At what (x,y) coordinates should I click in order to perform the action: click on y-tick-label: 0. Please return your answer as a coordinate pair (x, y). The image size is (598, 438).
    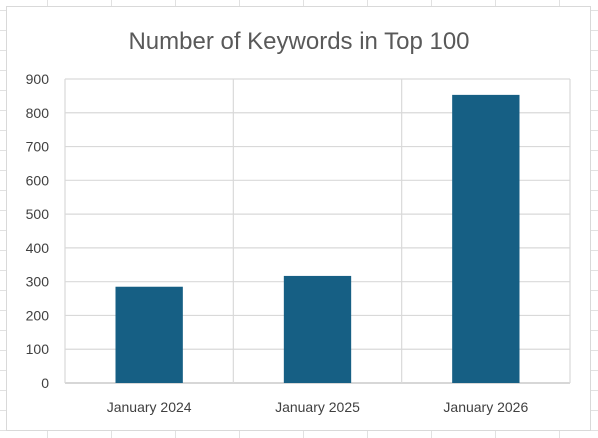
    Looking at the image, I should click on (45, 383).